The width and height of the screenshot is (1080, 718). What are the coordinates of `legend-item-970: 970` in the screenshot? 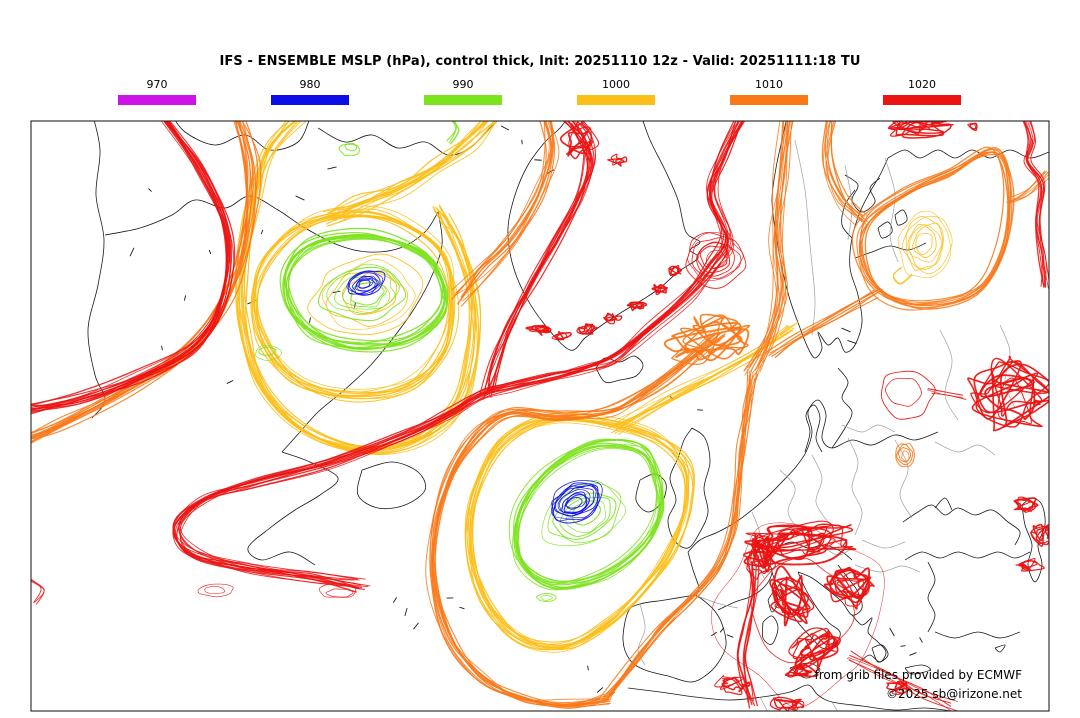 It's located at (157, 91).